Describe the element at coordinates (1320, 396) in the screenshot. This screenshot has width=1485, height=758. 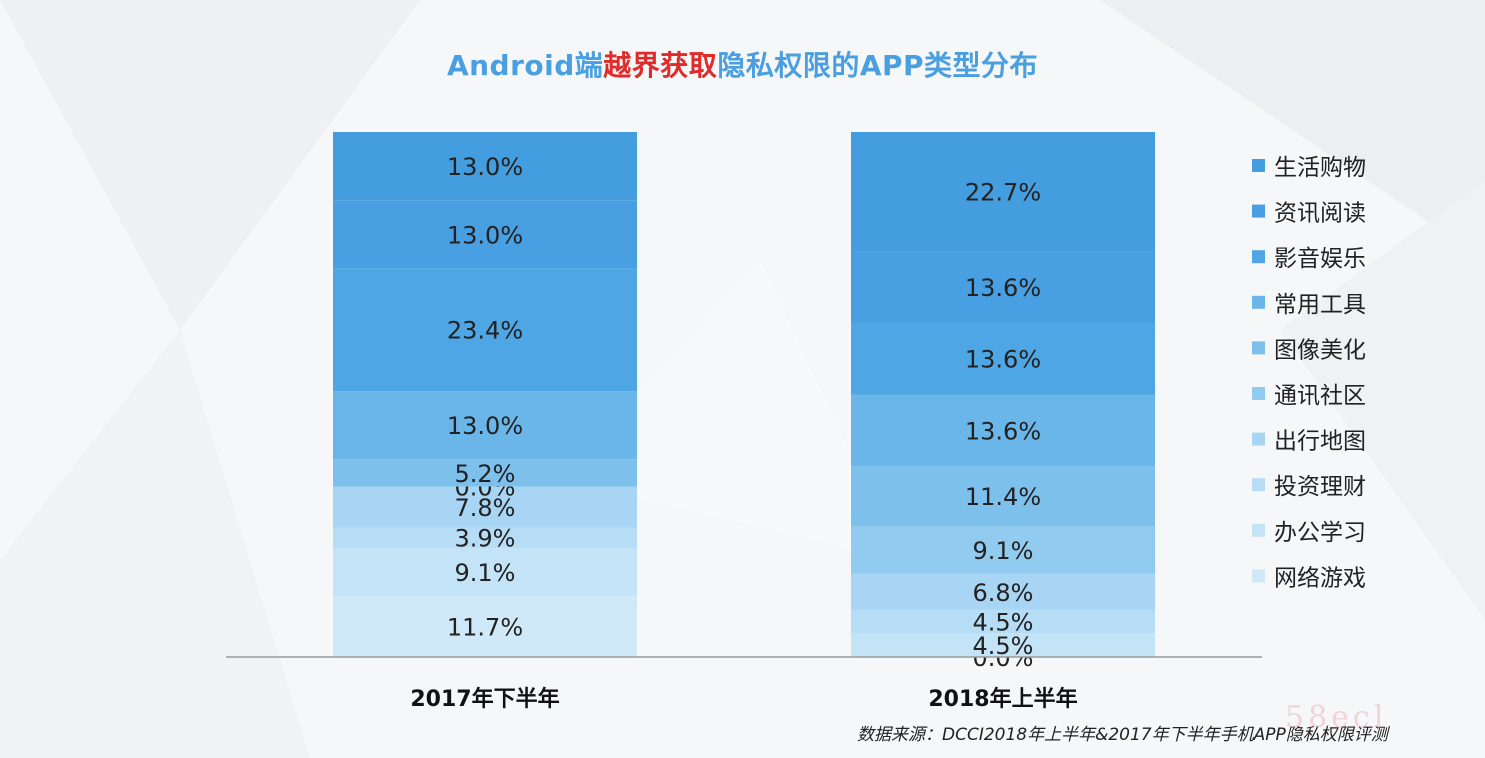
I see `legend-label: 通讯社区` at that location.